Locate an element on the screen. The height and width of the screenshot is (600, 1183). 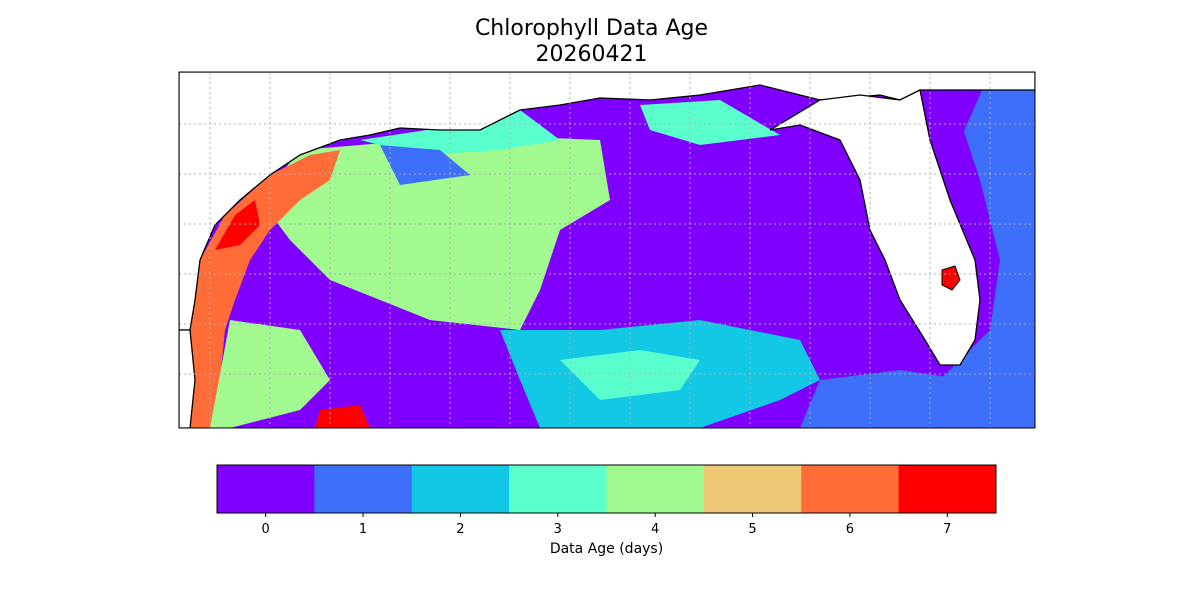
region-south-edge-blue is located at coordinates (917, 399).